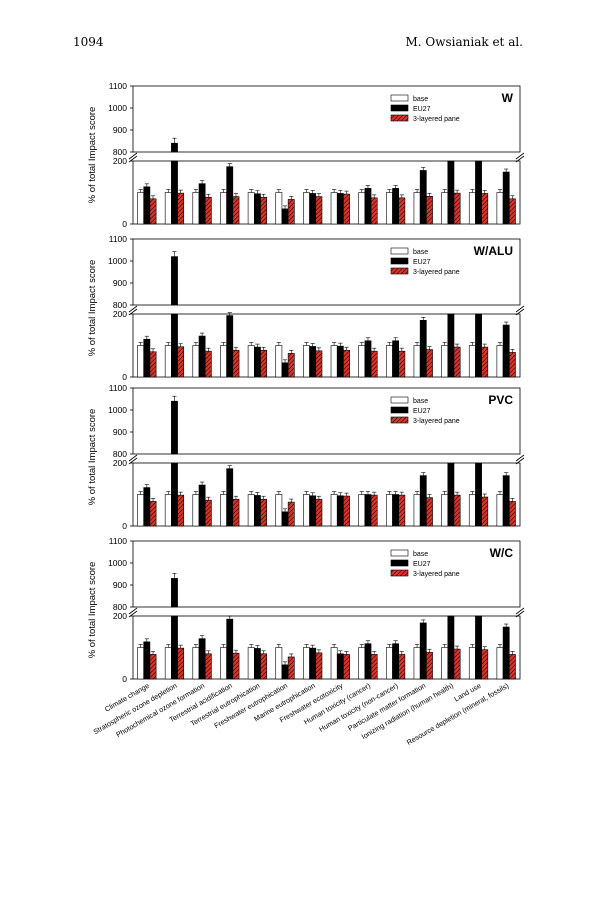 The width and height of the screenshot is (593, 900). I want to click on legend-label: 3-layered pane, so click(436, 272).